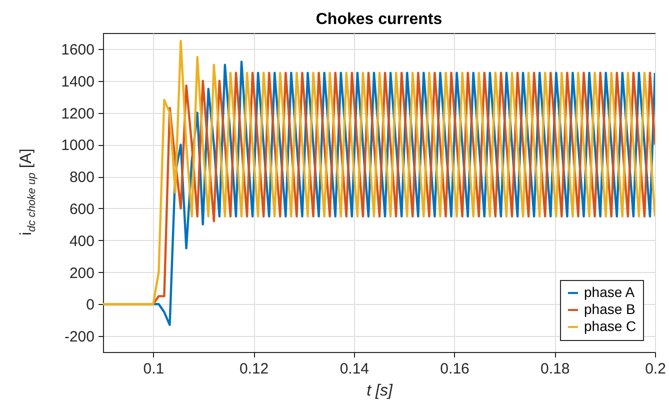  What do you see at coordinates (77, 49) in the screenshot?
I see `y-tick-label: 1600` at bounding box center [77, 49].